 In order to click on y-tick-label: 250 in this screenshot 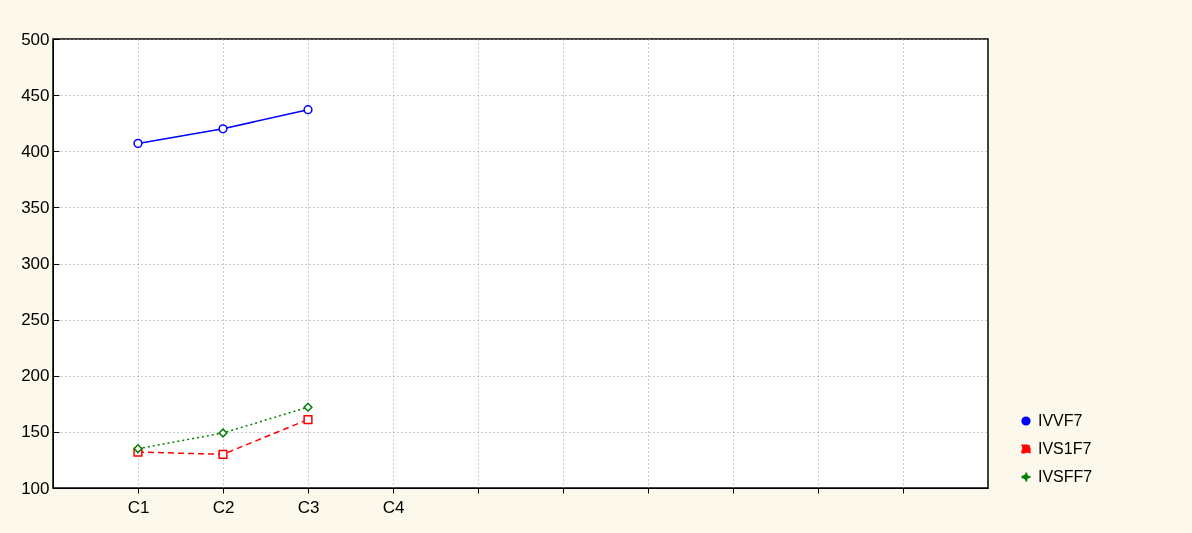, I will do `click(35, 320)`.